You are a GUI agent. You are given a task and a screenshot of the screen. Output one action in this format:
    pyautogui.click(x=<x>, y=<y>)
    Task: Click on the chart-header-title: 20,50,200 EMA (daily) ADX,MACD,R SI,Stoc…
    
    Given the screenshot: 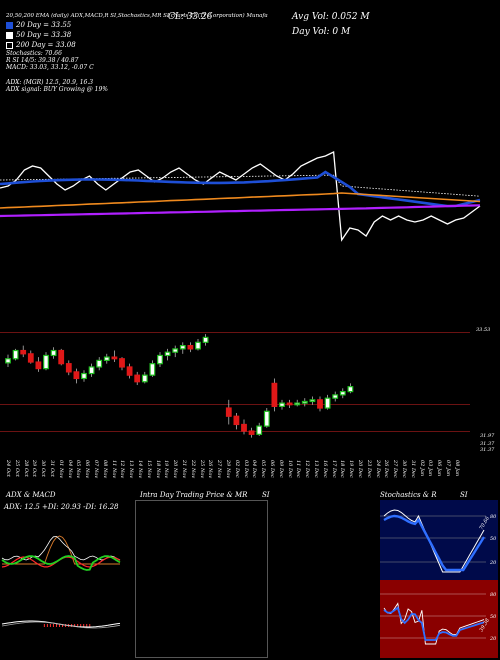 What is the action you would take?
    pyautogui.click(x=137, y=16)
    